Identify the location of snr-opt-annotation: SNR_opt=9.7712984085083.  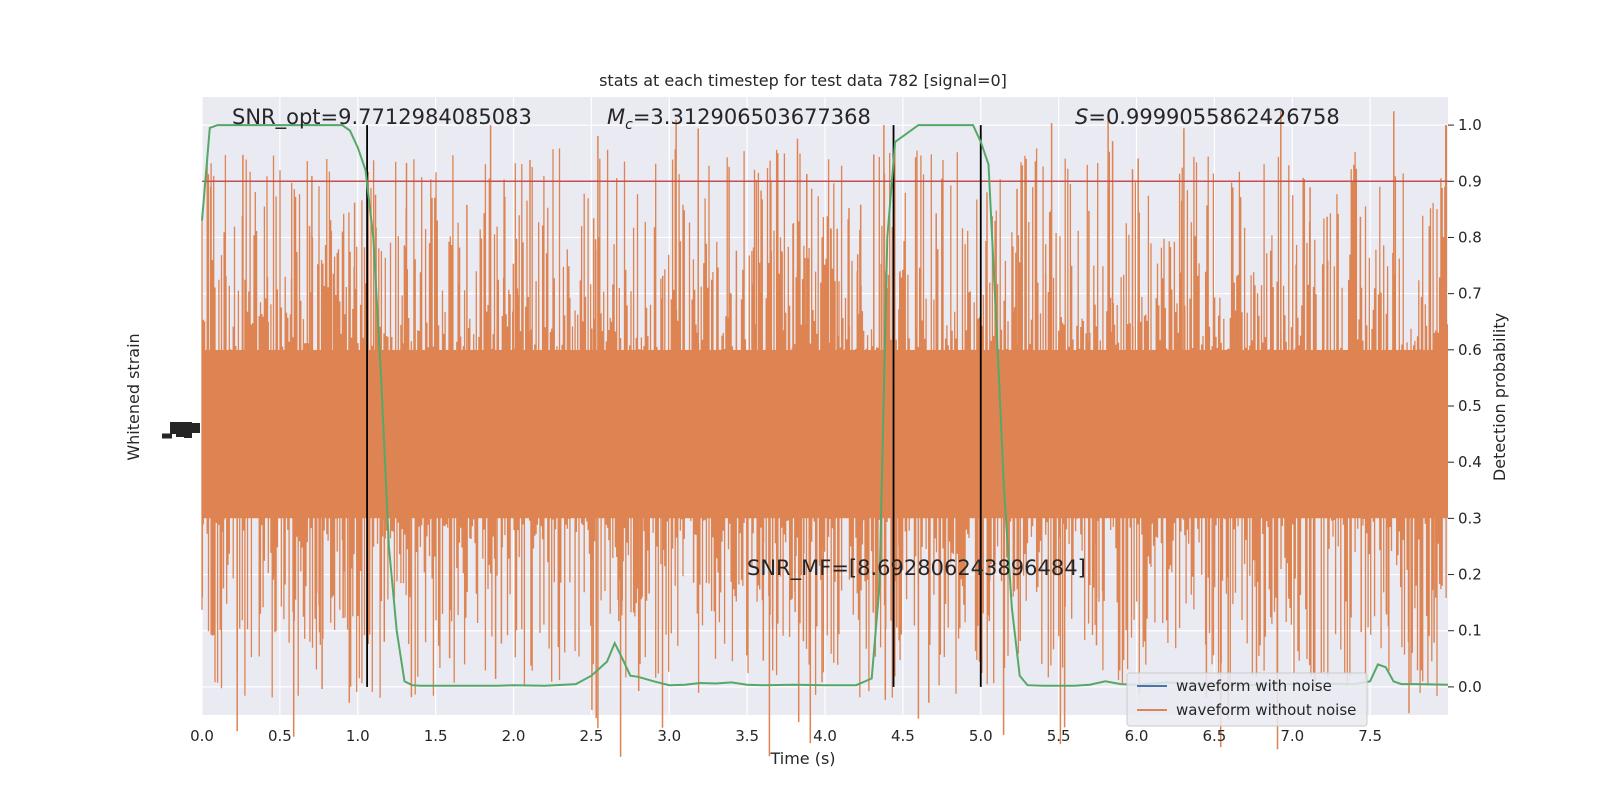
(382, 117).